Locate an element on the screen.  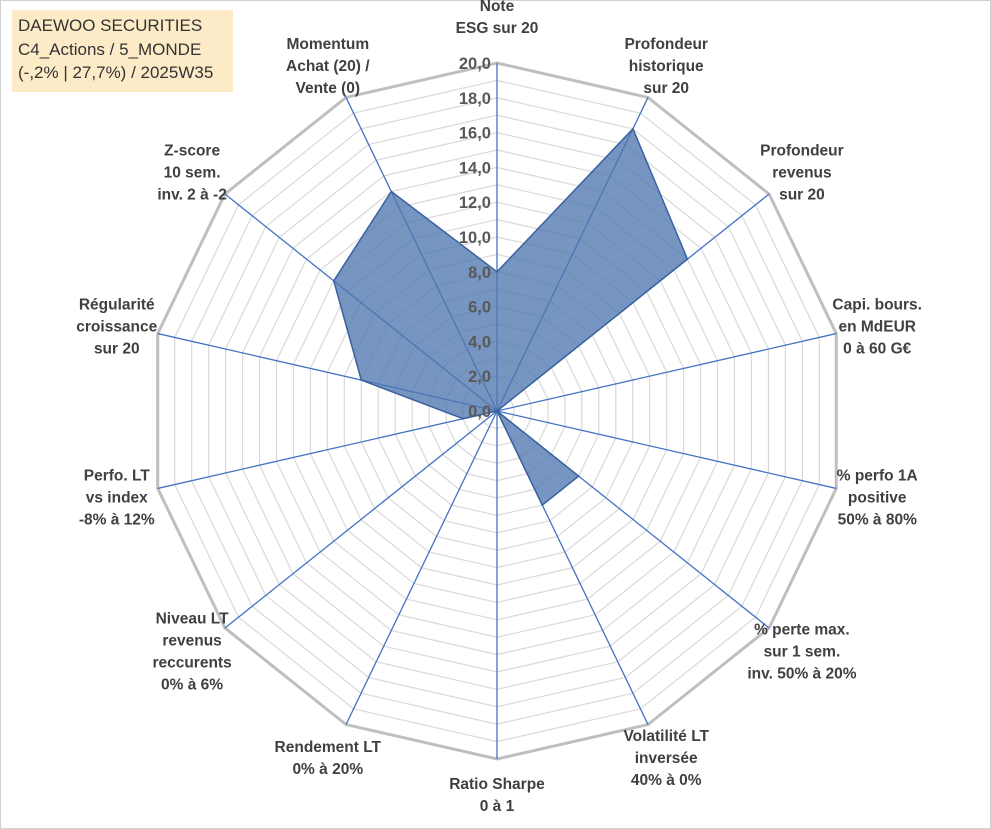
tick-label: 20,0 is located at coordinates (475, 64).